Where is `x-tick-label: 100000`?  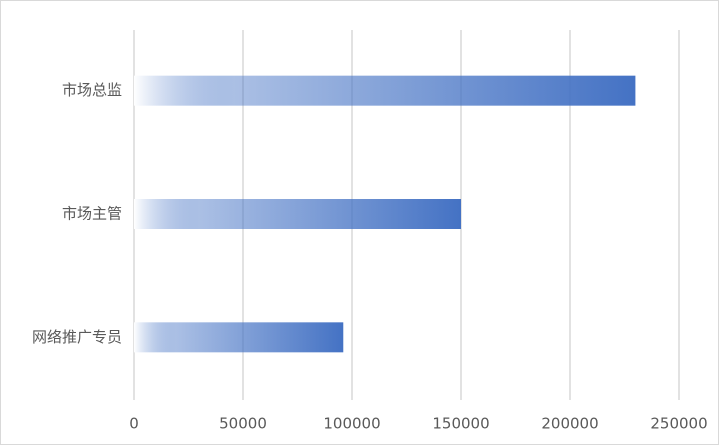
x-tick-label: 100000 is located at coordinates (351, 424).